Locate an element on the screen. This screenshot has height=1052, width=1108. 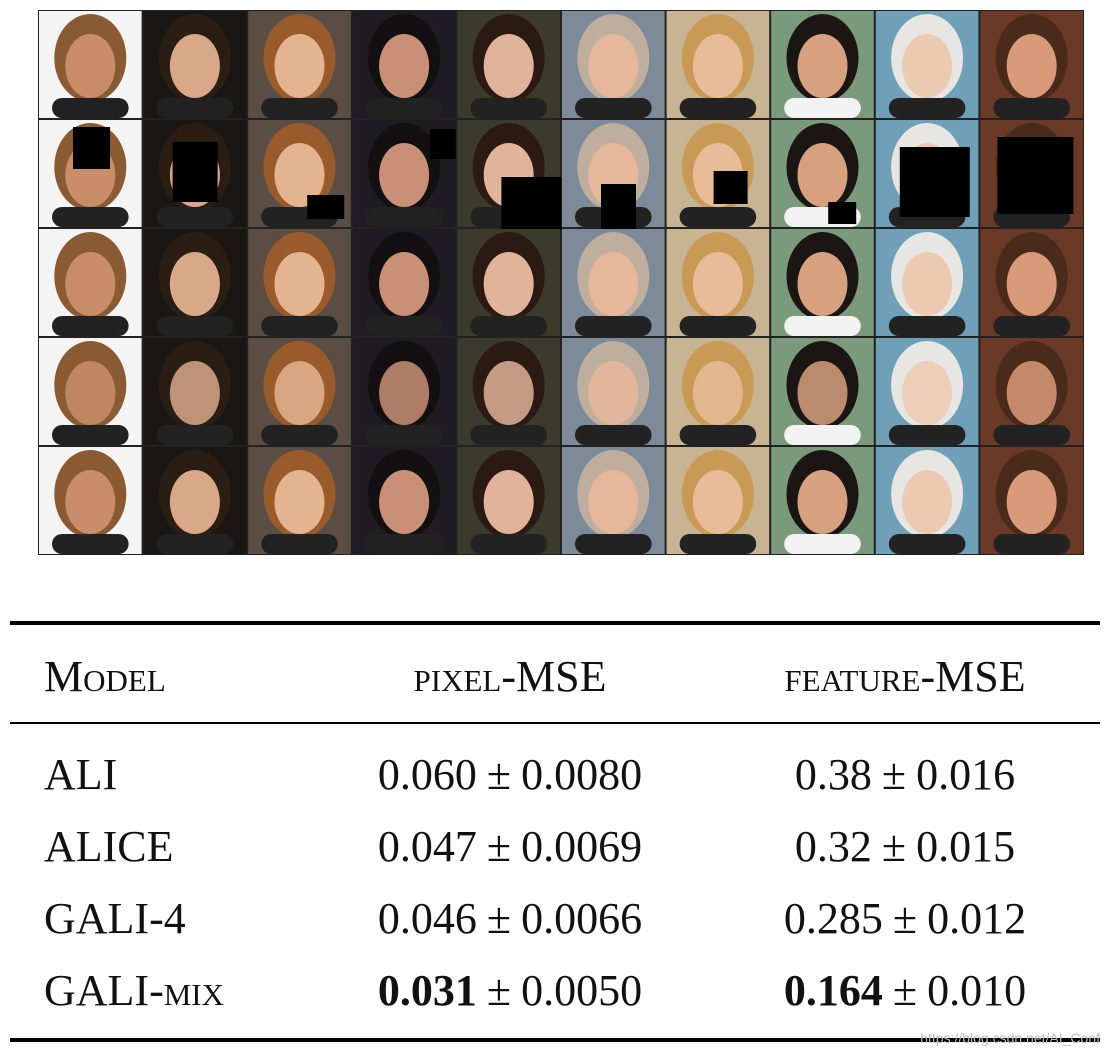
std: 0.0066 is located at coordinates (582, 918).